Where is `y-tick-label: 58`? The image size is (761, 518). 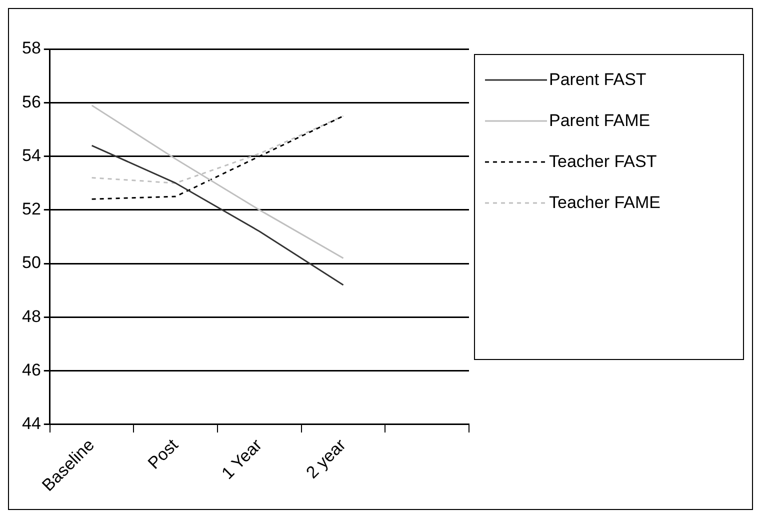
y-tick-label: 58 is located at coordinates (31, 48).